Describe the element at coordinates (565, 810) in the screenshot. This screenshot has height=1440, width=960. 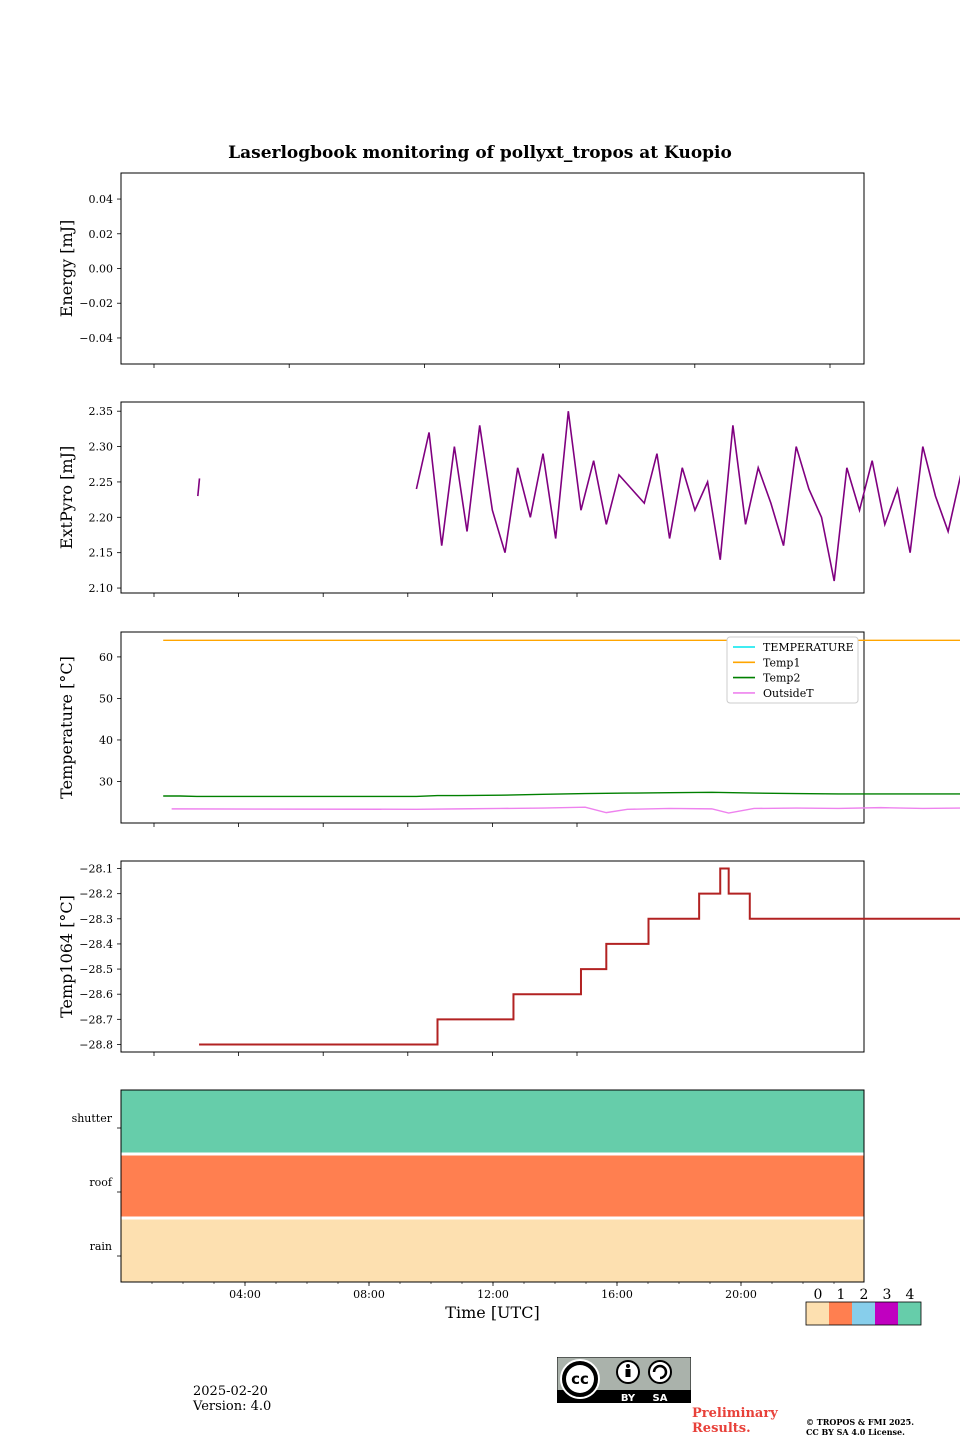
I see `series-line-outsidet` at that location.